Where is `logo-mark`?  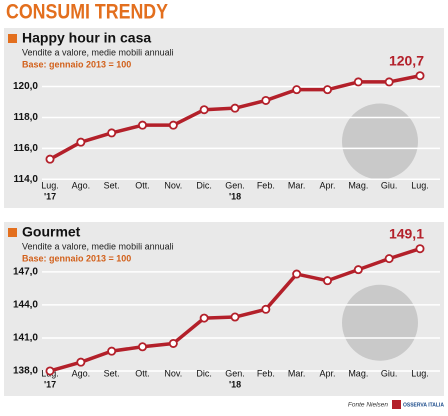 logo-mark is located at coordinates (396, 404).